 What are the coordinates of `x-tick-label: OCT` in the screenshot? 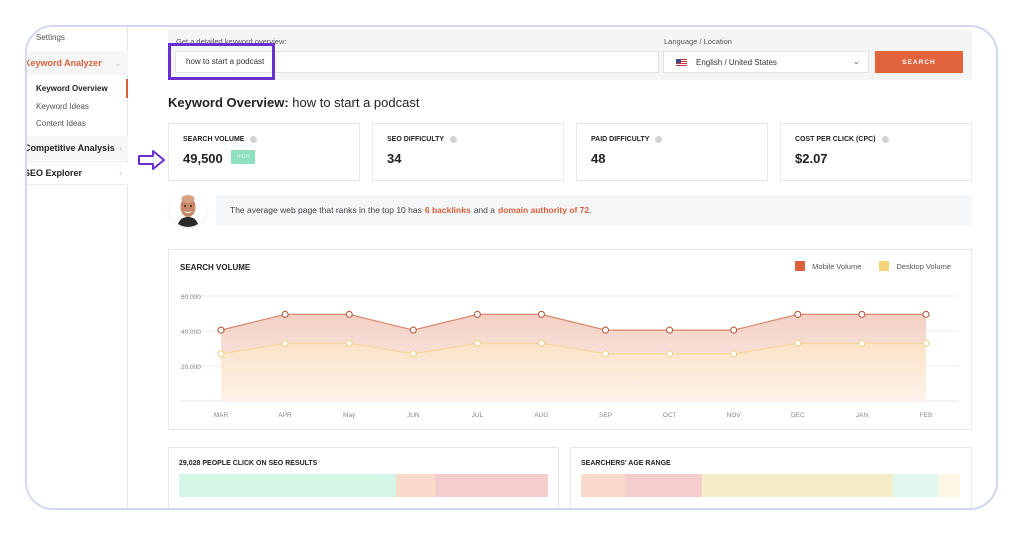 It's located at (670, 415).